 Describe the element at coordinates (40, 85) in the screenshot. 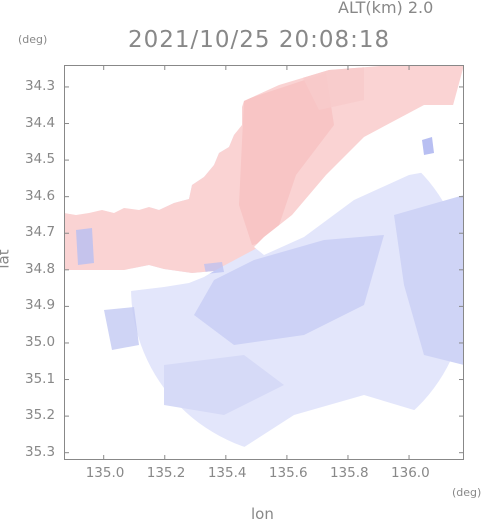

I see `y-tick-label: 34.3` at that location.